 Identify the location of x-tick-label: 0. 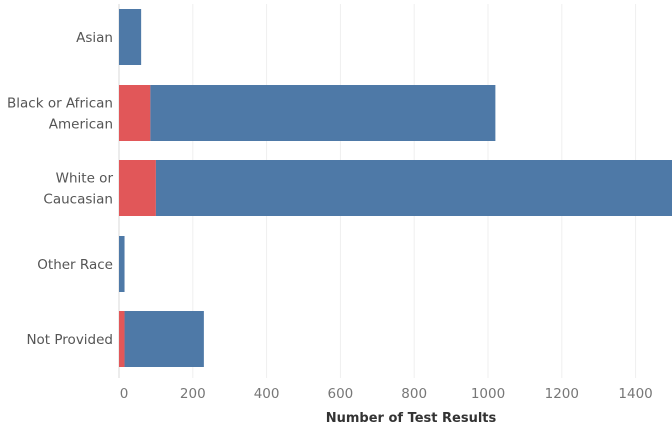
(124, 394).